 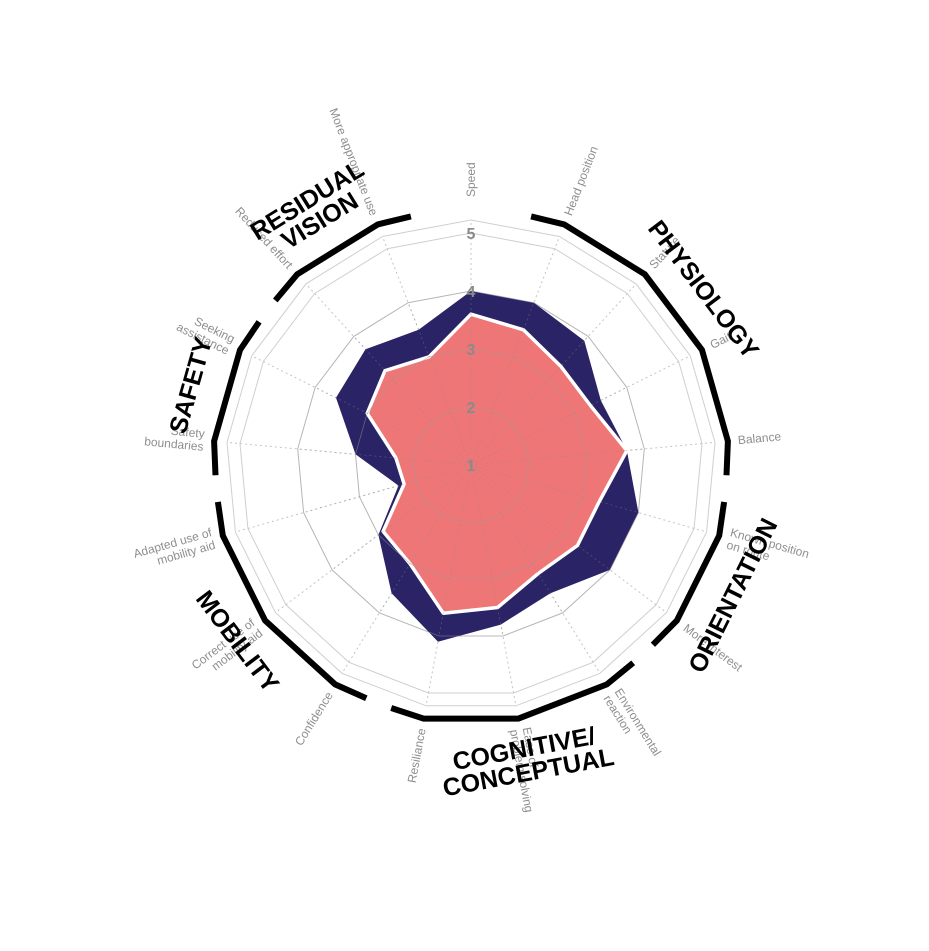 What do you see at coordinates (471, 234) in the screenshot?
I see `ring-value-label: 5` at bounding box center [471, 234].